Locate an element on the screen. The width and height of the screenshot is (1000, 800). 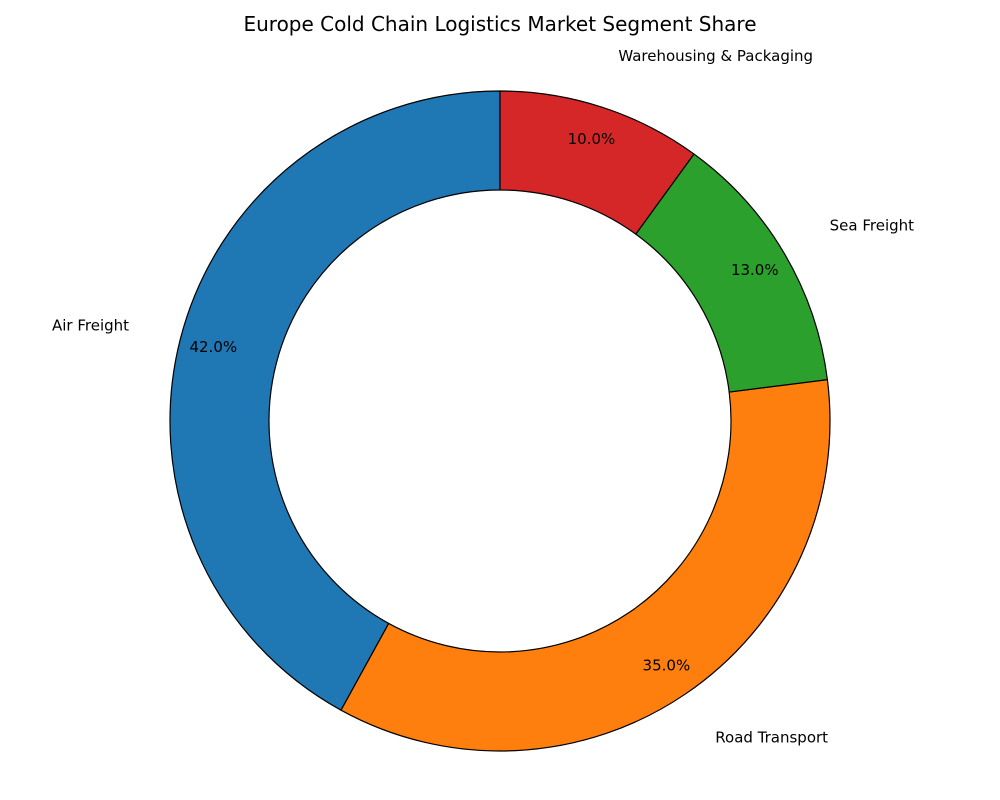
category-label-sea-freight: Sea Freight is located at coordinates (872, 226).